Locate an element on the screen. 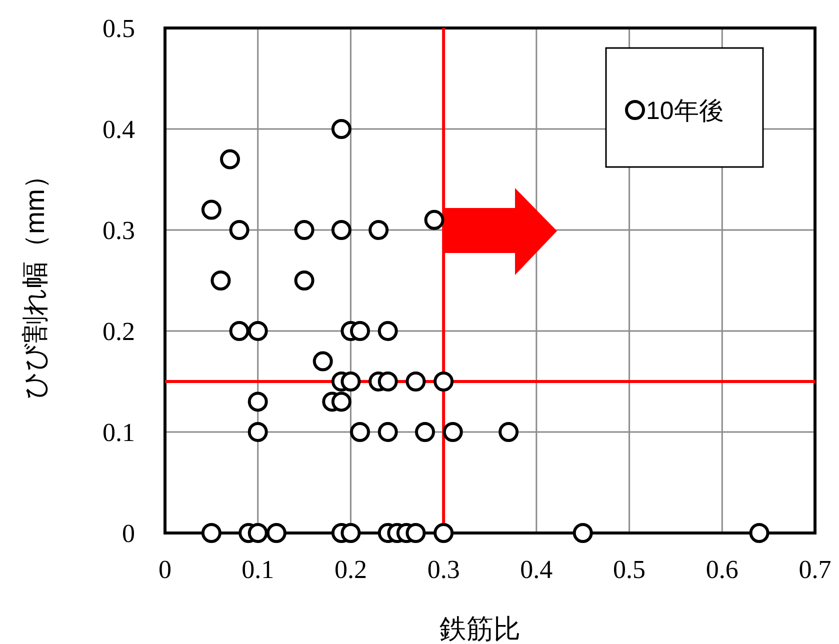 Image resolution: width=839 pixels, height=644 pixels. x-axis-title: 鉄筋比 is located at coordinates (480, 629).